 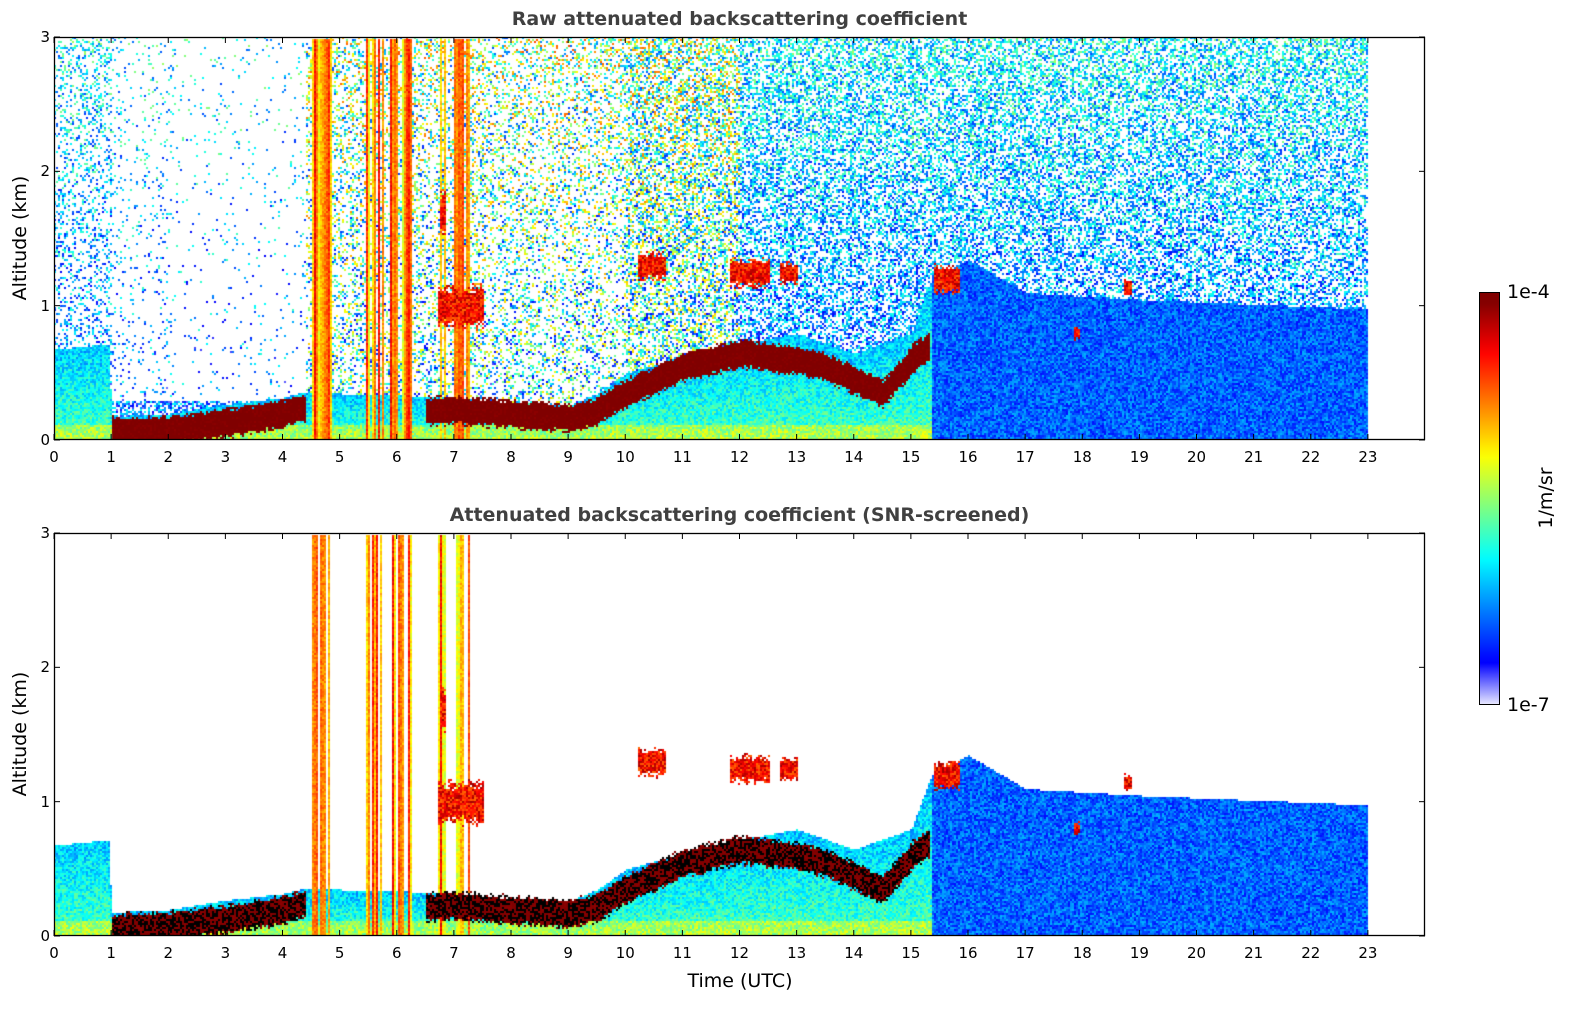 I want to click on colorbar-min-label: 1e-7, so click(x=1528, y=705).